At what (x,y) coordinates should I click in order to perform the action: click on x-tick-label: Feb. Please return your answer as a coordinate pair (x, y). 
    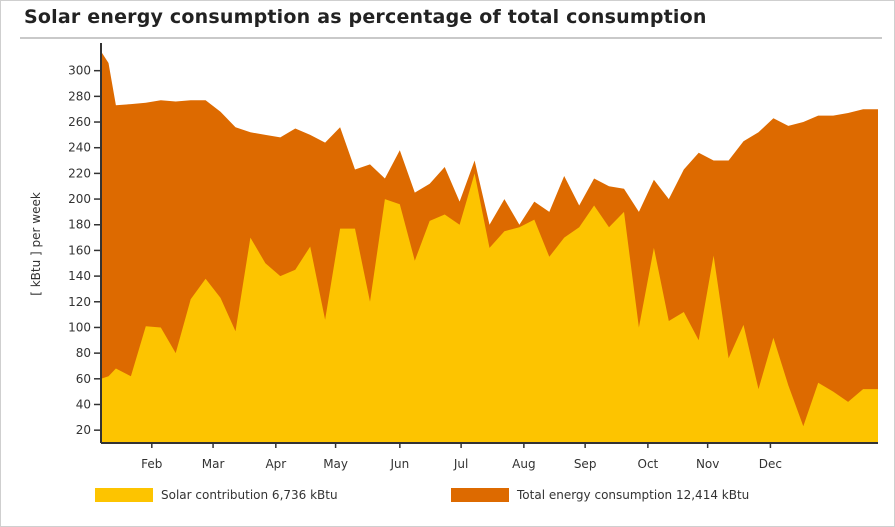
    Looking at the image, I should click on (151, 464).